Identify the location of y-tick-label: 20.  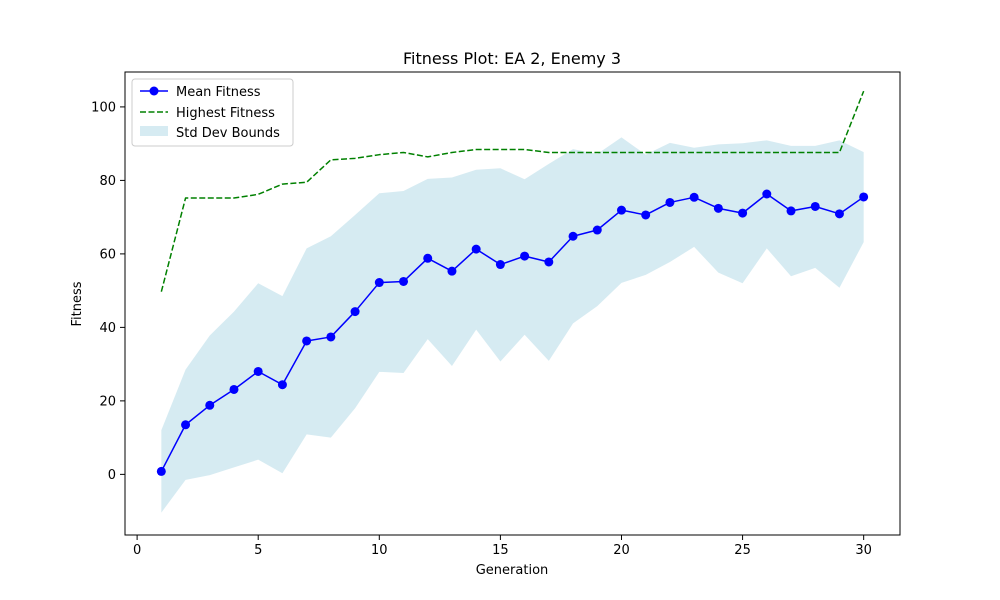
(107, 401).